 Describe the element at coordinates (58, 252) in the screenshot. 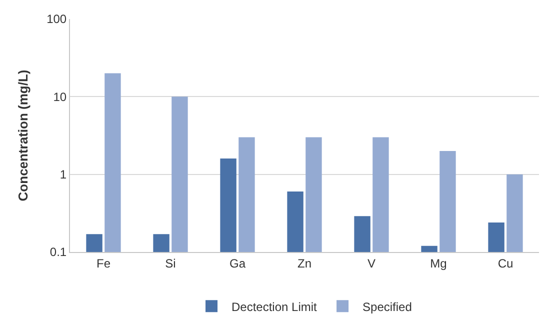

I see `y-tick-label: 0.1` at that location.